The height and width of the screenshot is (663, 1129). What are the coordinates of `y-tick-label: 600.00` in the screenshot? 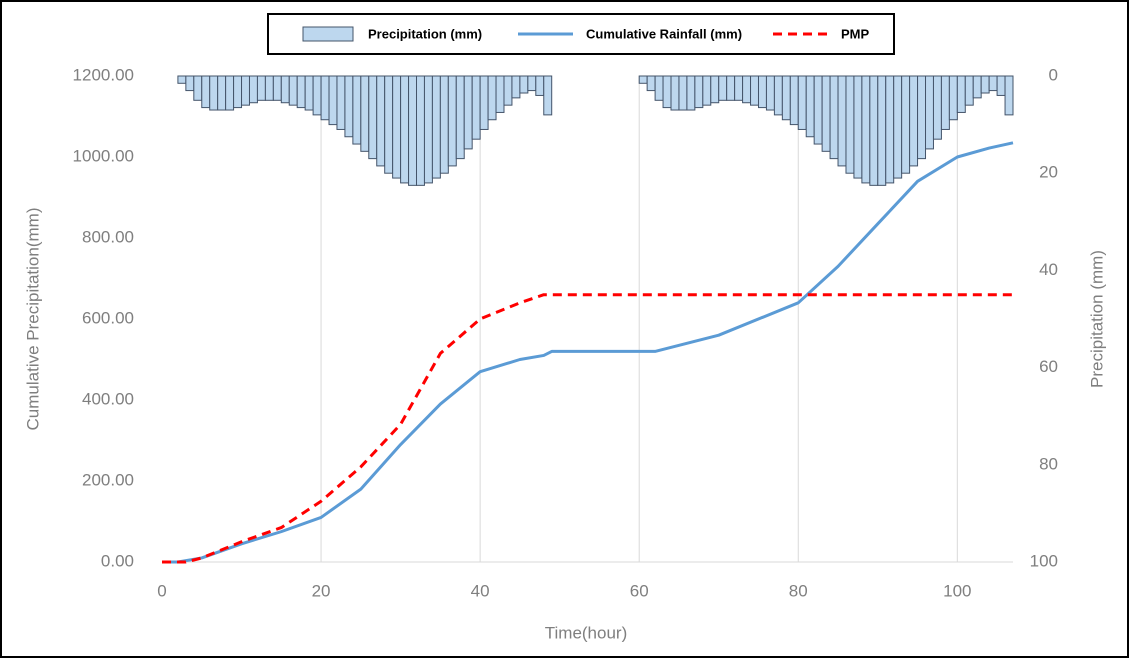 It's located at (108, 317).